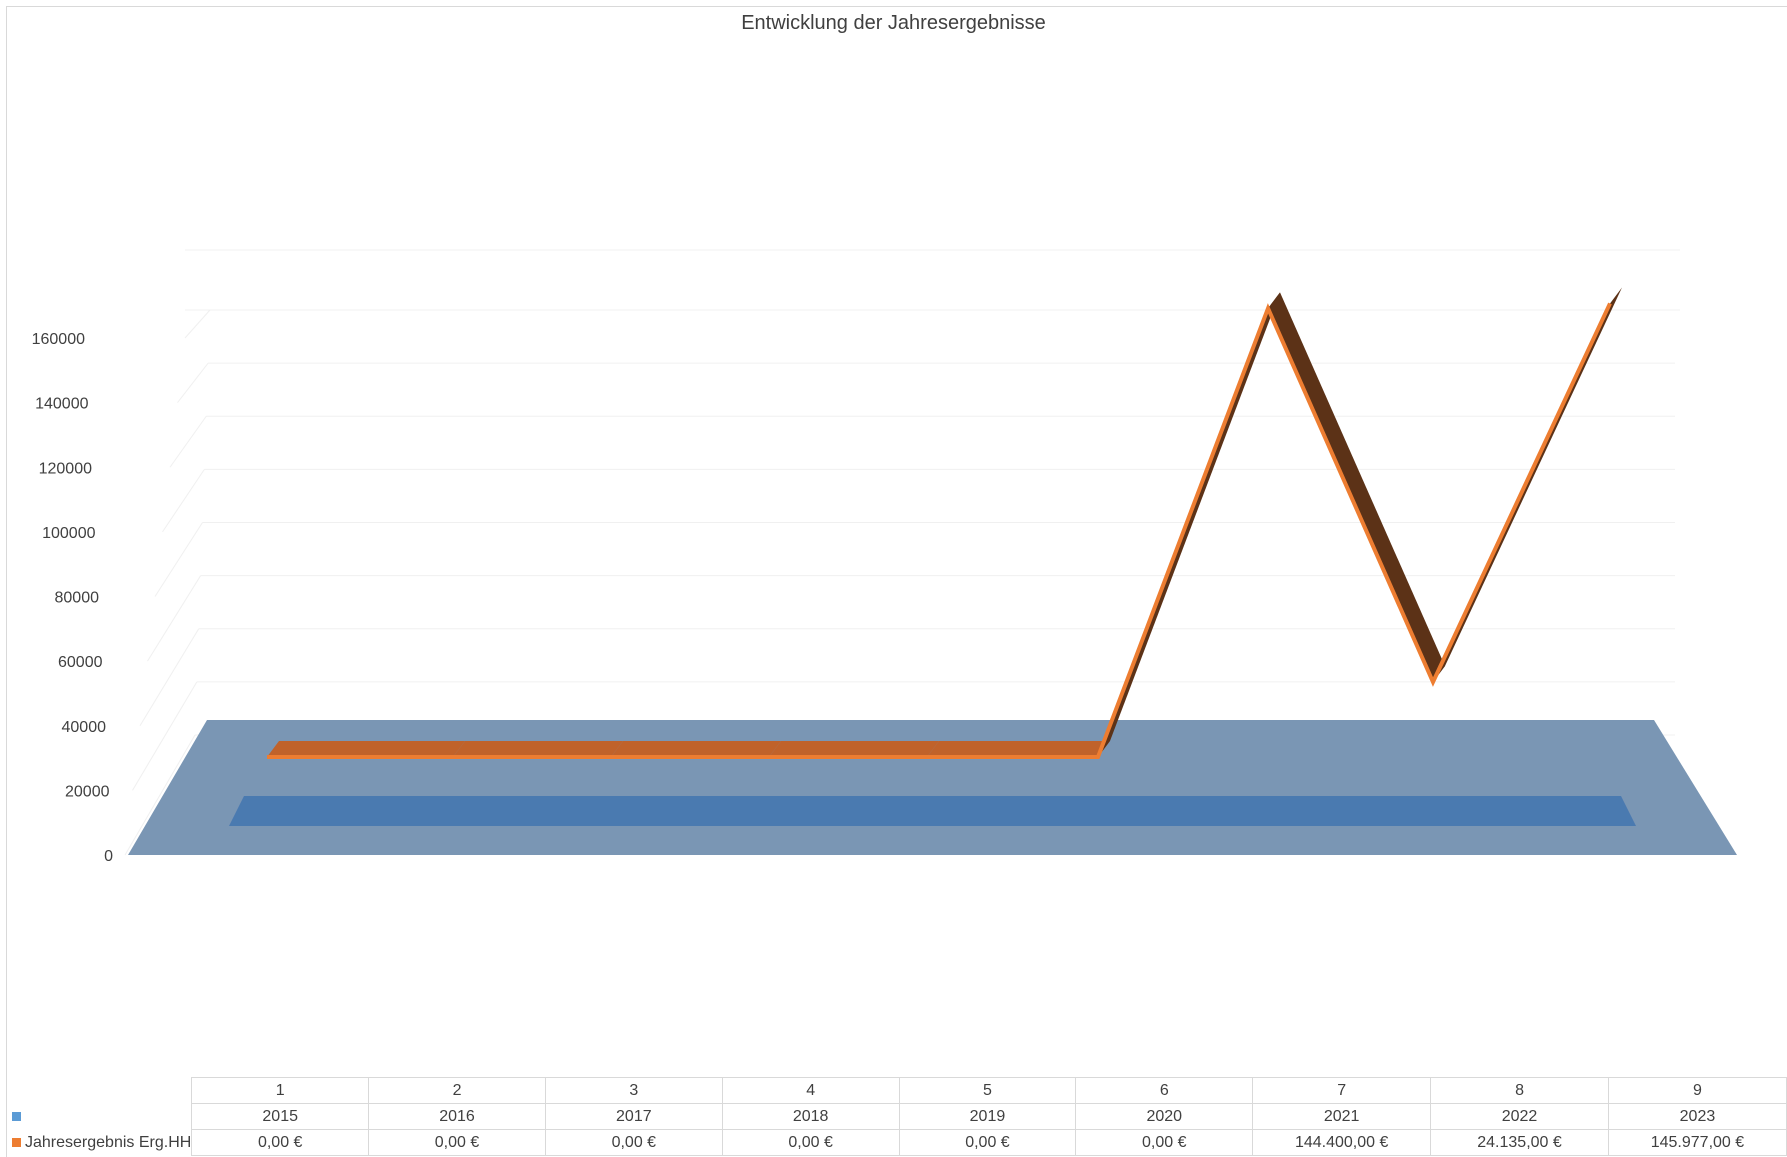 The image size is (1787, 1157). Describe the element at coordinates (1342, 1142) in the screenshot. I see `table-cell-value: 144.400,00 €` at that location.